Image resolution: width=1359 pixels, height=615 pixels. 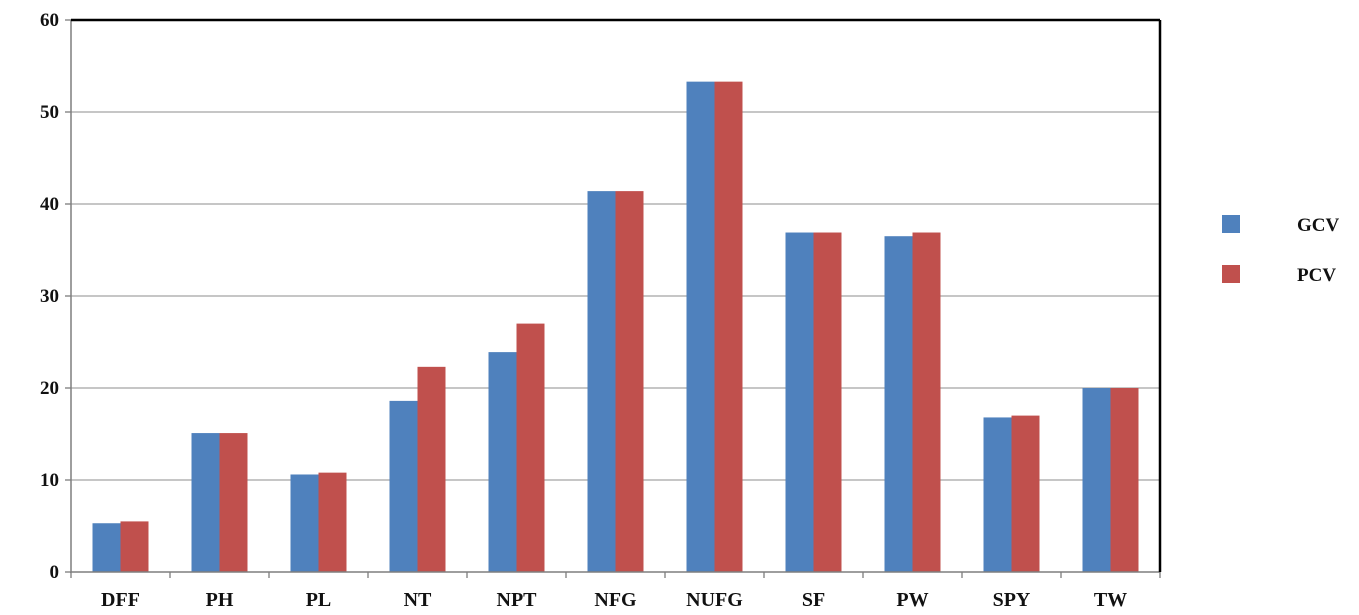 I want to click on y-tick-label: 40, so click(x=49, y=204).